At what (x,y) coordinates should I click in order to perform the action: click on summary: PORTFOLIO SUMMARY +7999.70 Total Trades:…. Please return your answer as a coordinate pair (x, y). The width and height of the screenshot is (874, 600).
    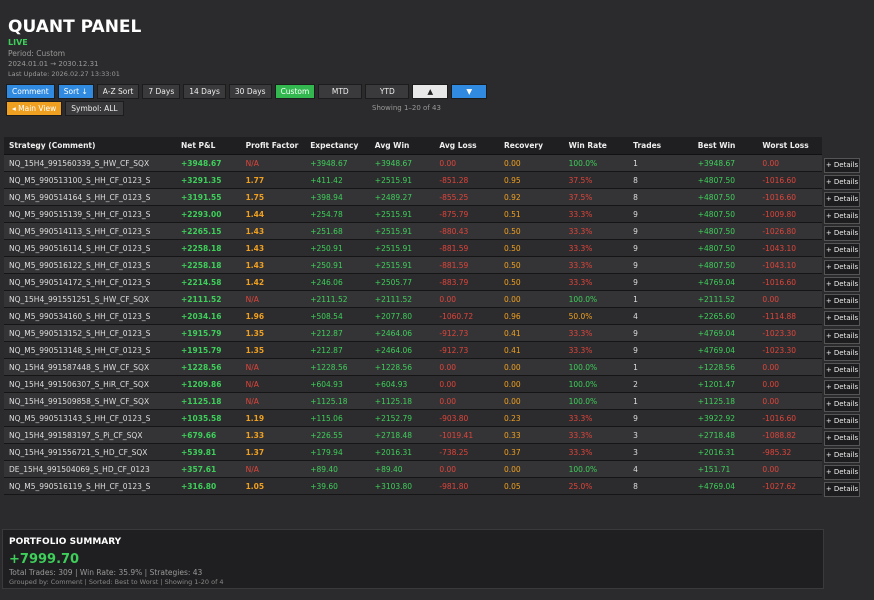
    Looking at the image, I should click on (413, 559).